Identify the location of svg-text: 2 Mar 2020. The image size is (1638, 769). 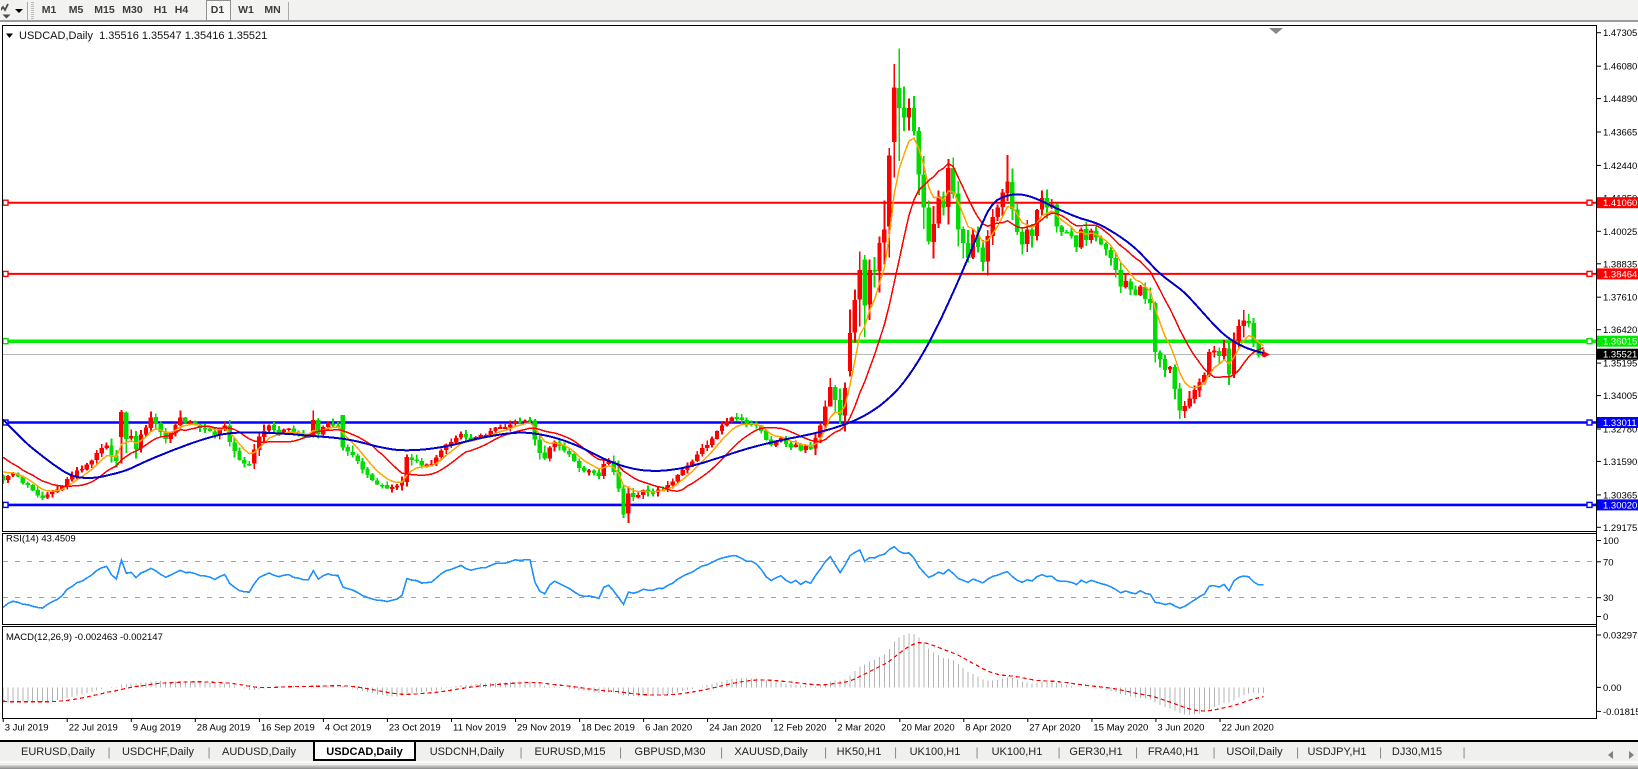
(861, 728).